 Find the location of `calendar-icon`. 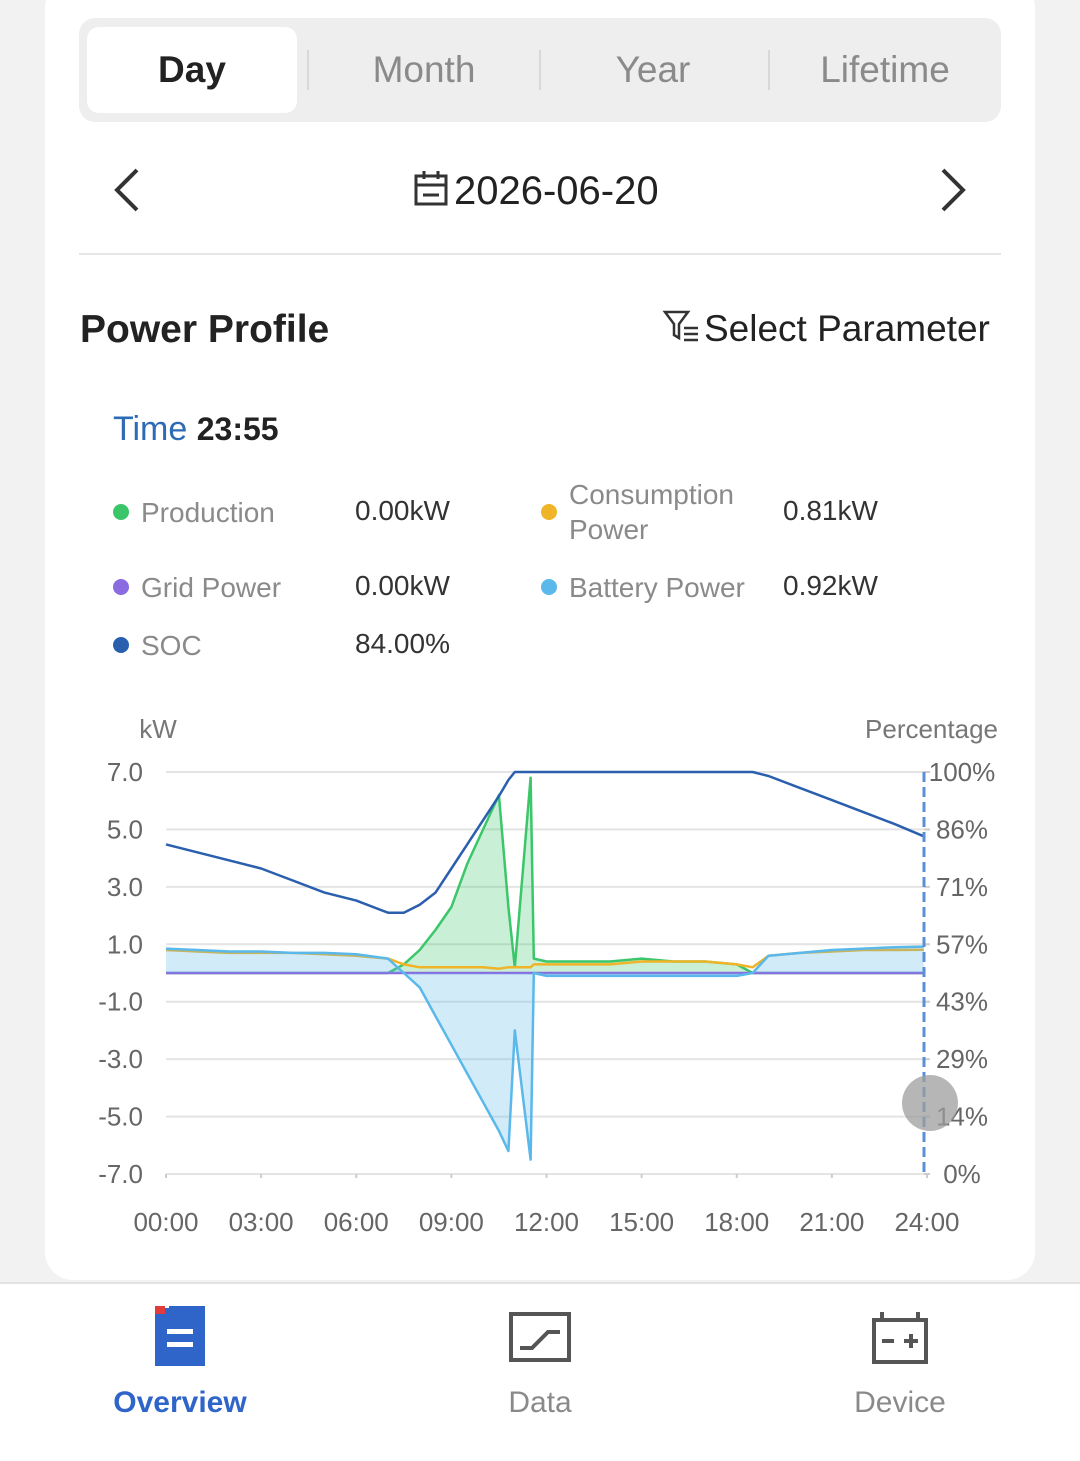

calendar-icon is located at coordinates (431, 188).